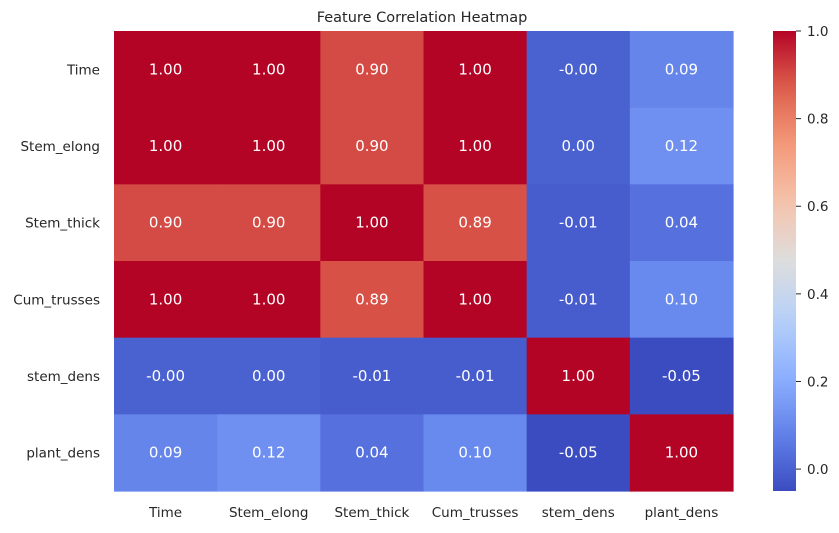  I want to click on x-tick-label: stem_dens, so click(578, 513).